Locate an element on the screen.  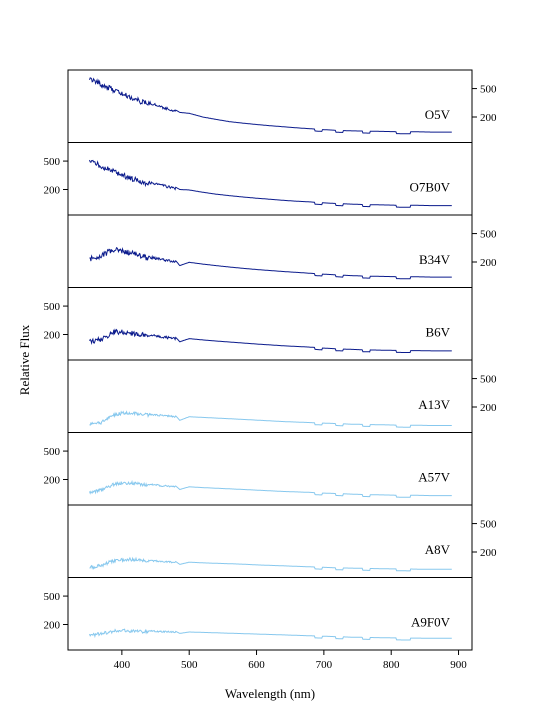
x-axis: 400 500 600 700 800 900 is located at coordinates (290, 660).